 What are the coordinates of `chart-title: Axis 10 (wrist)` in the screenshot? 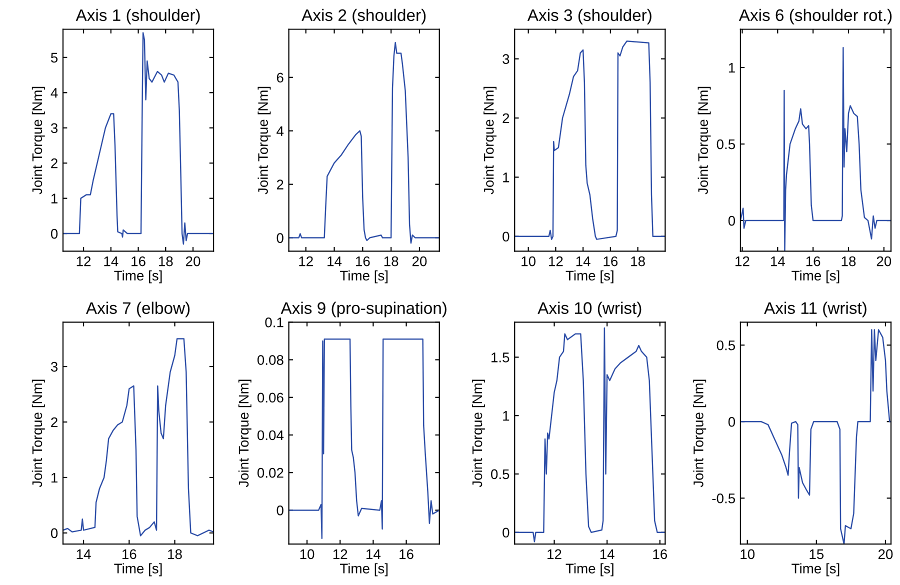 It's located at (590, 310).